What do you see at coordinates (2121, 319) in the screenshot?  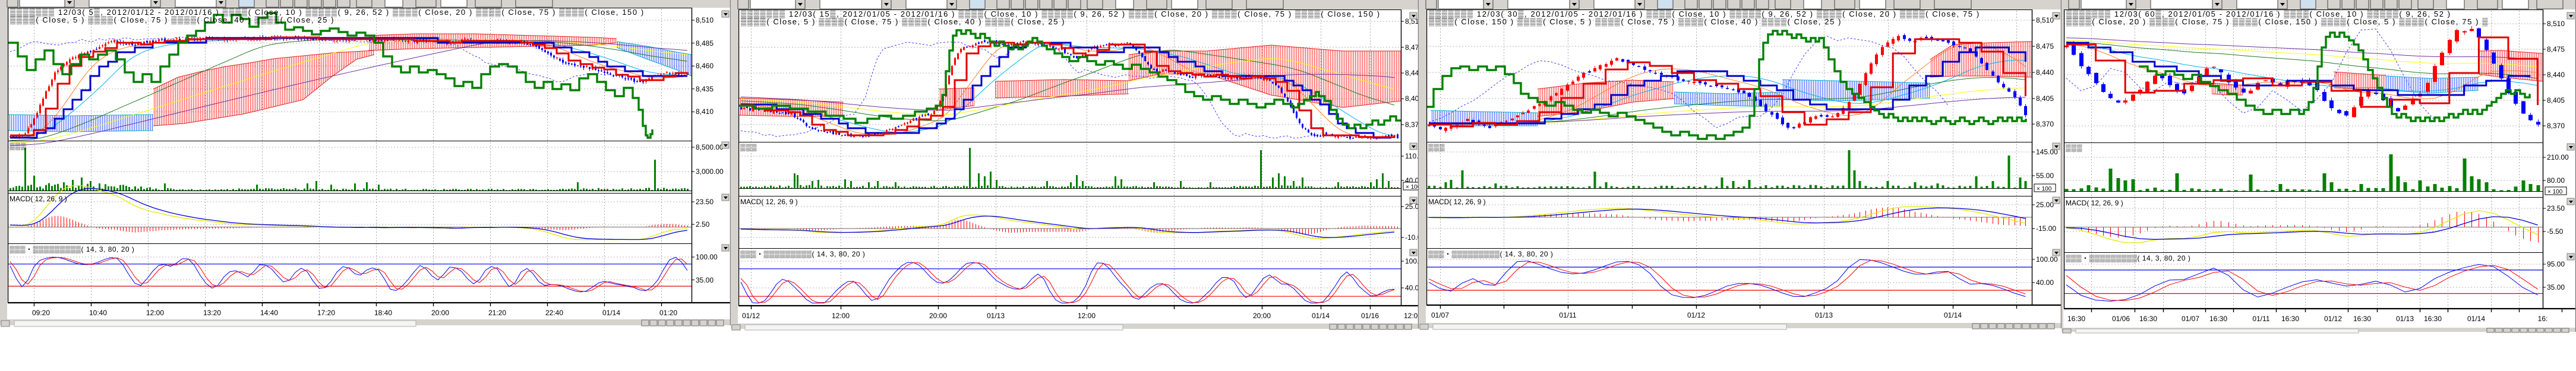 I see `svg-text: 01/06` at bounding box center [2121, 319].